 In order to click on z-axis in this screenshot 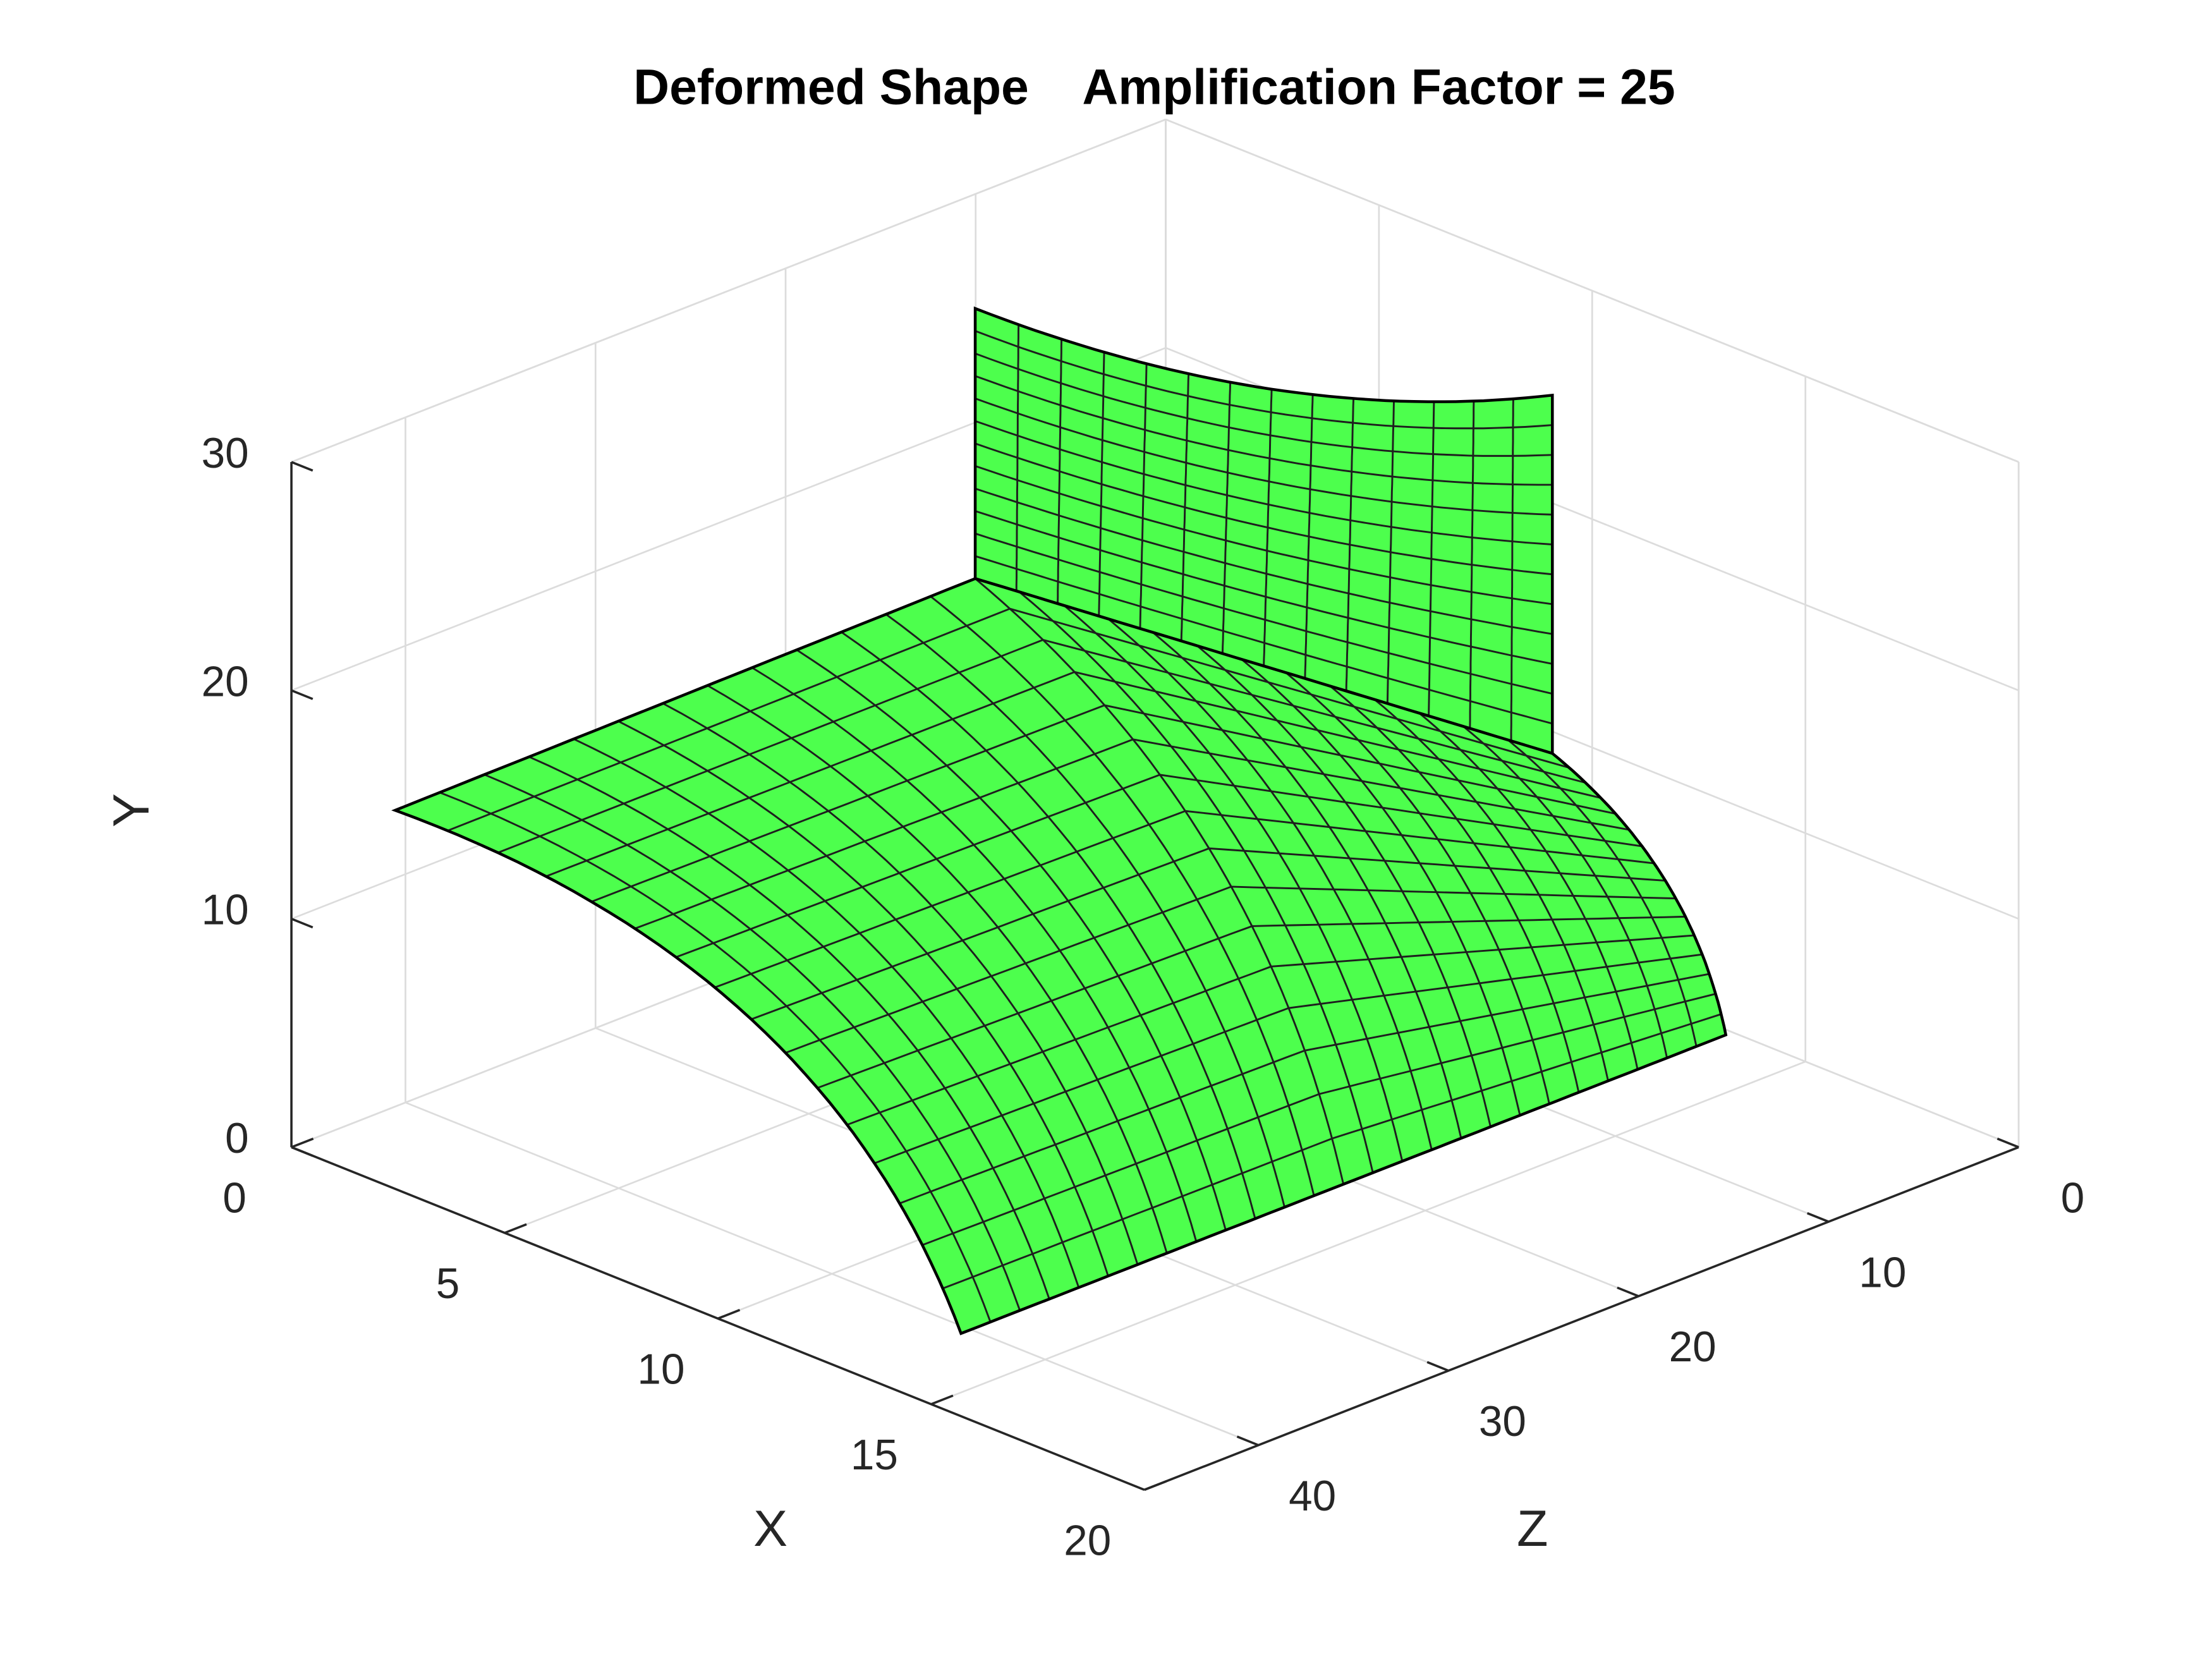, I will do `click(1581, 1319)`.